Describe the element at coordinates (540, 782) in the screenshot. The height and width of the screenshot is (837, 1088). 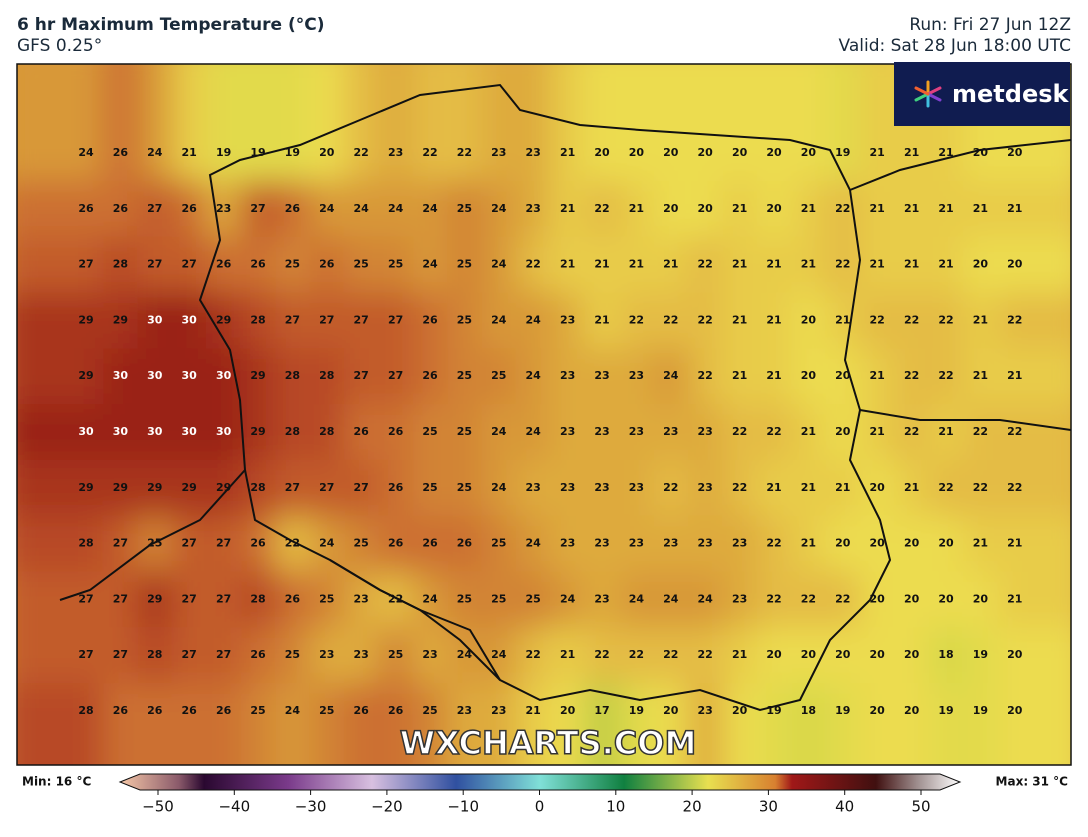
I see `colorbar` at that location.